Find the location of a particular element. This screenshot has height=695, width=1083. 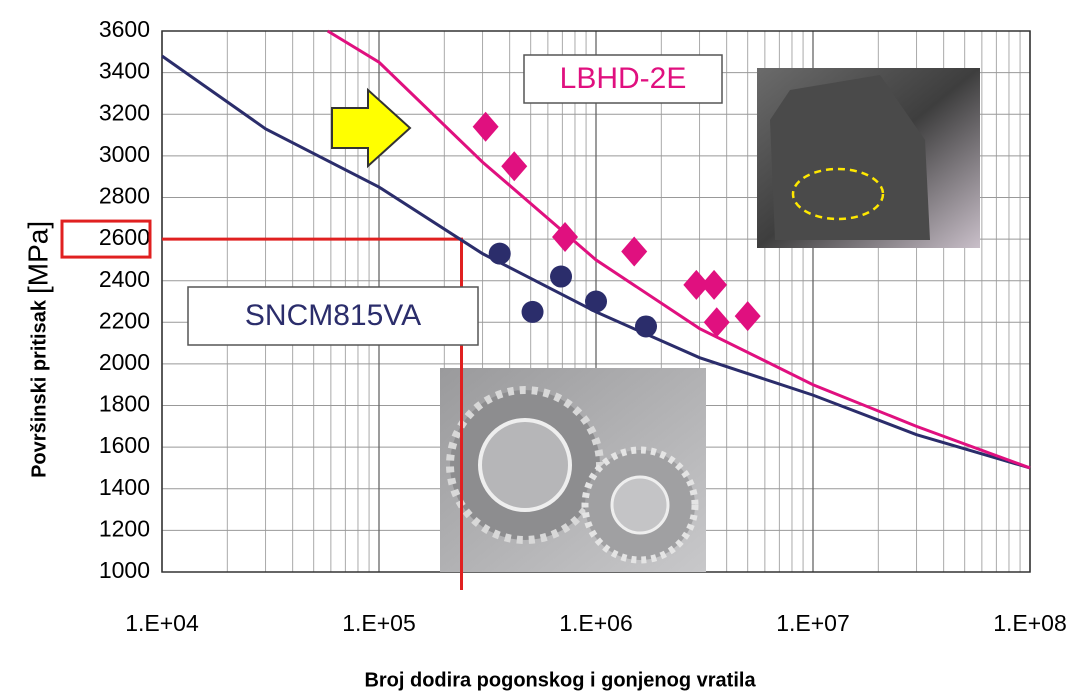

photo-marker is located at coordinates (838, 194).